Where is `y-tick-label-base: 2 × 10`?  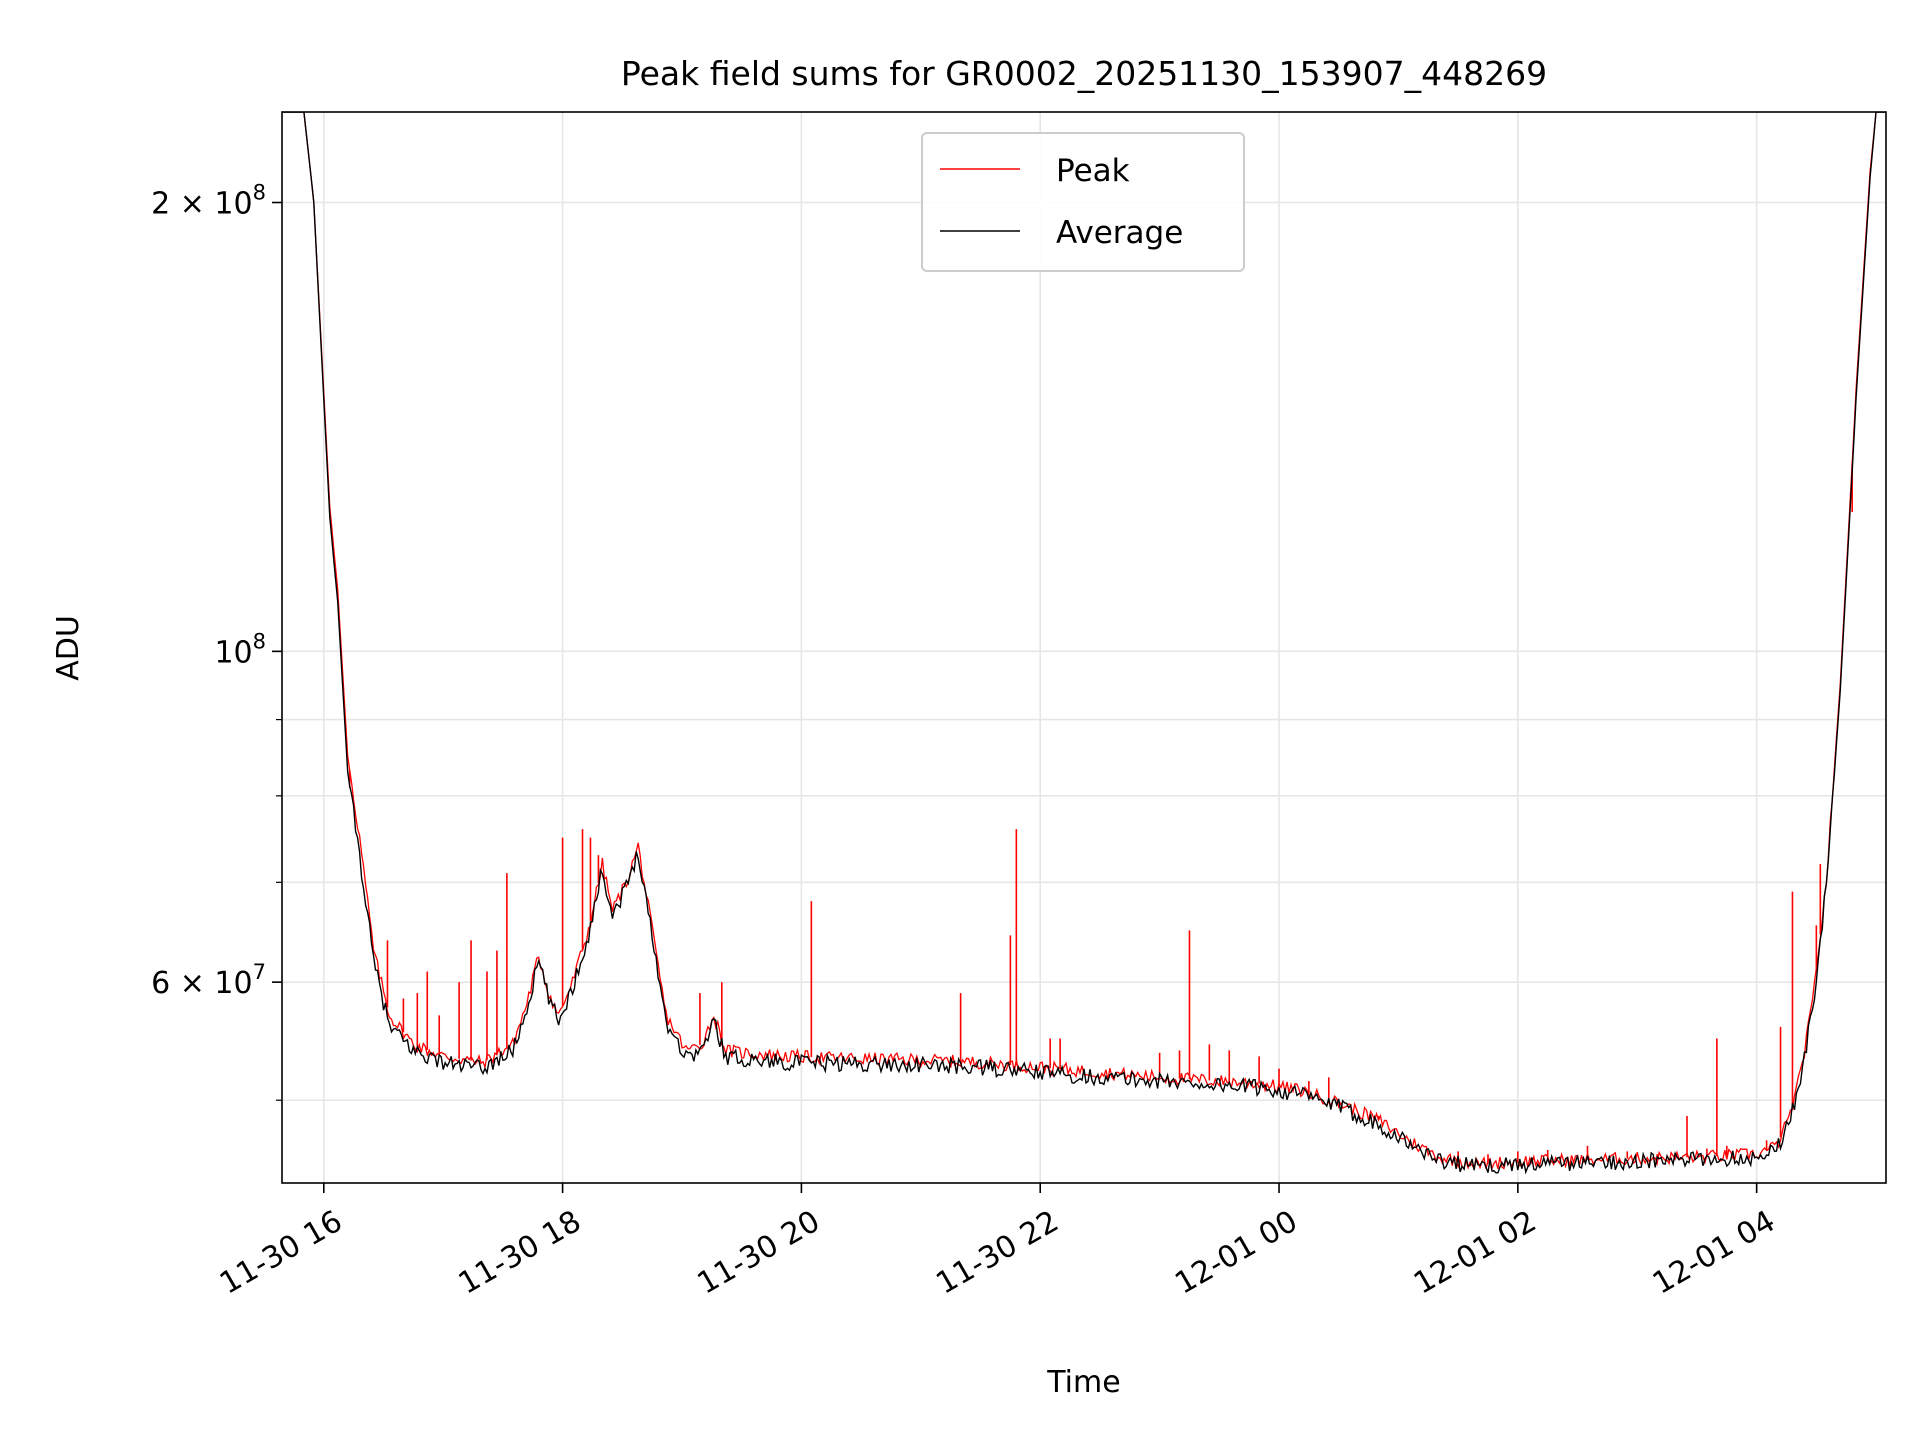
y-tick-label-base: 2 × 10 is located at coordinates (201, 204).